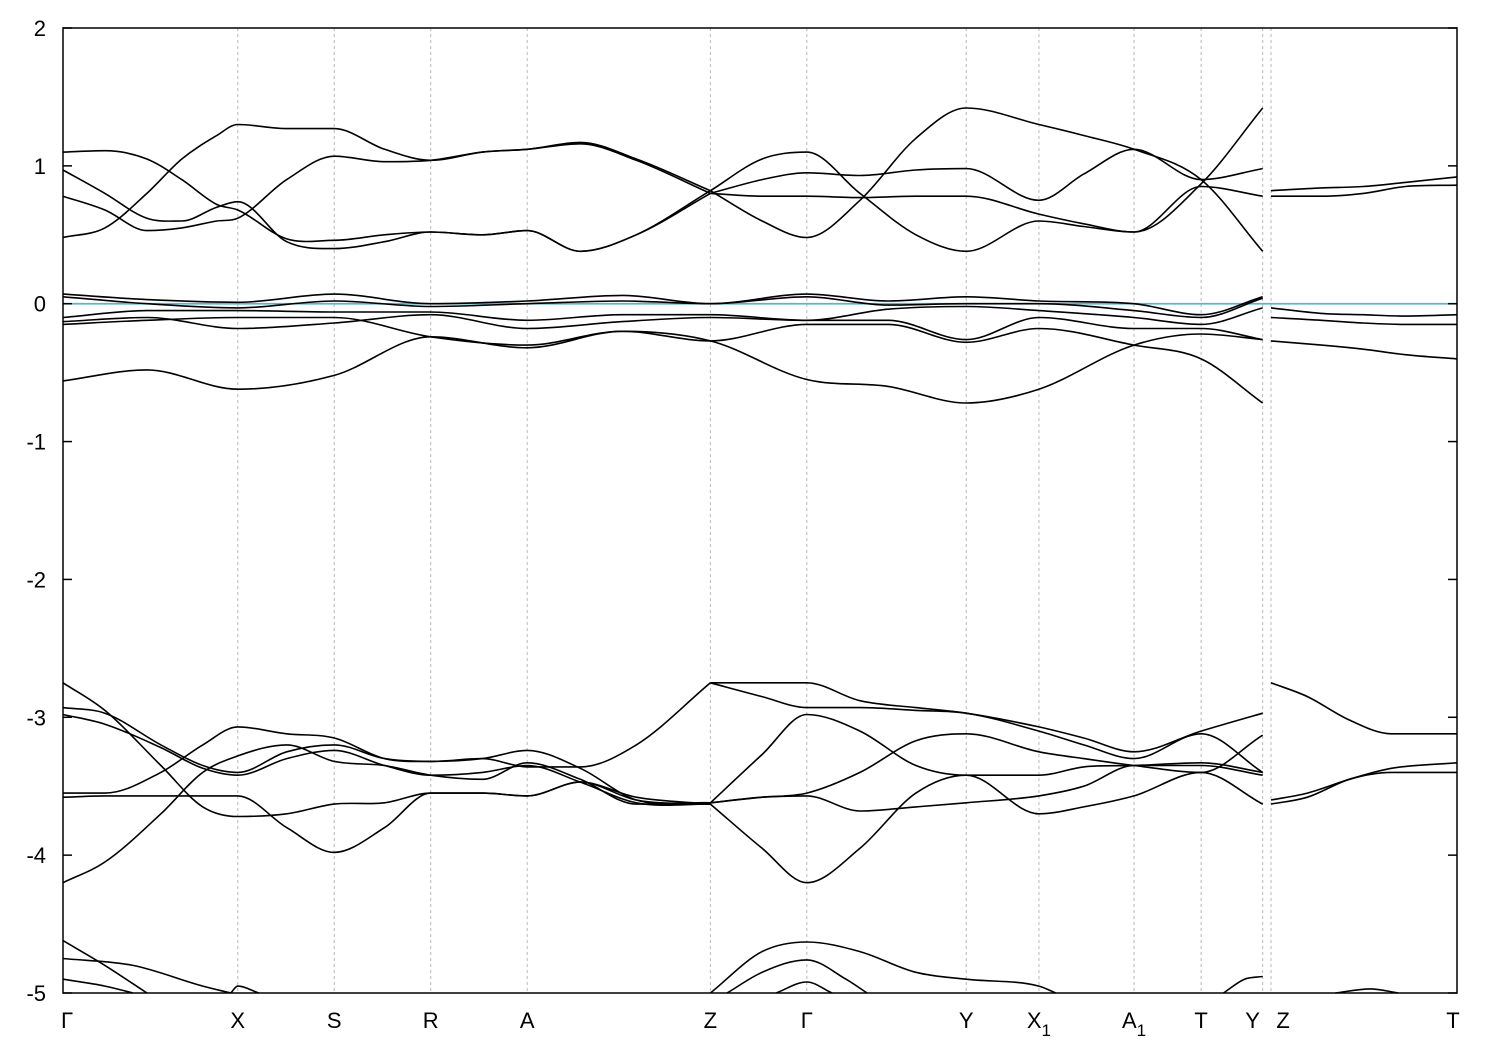  I want to click on y-tick-label: -4, so click(36, 855).